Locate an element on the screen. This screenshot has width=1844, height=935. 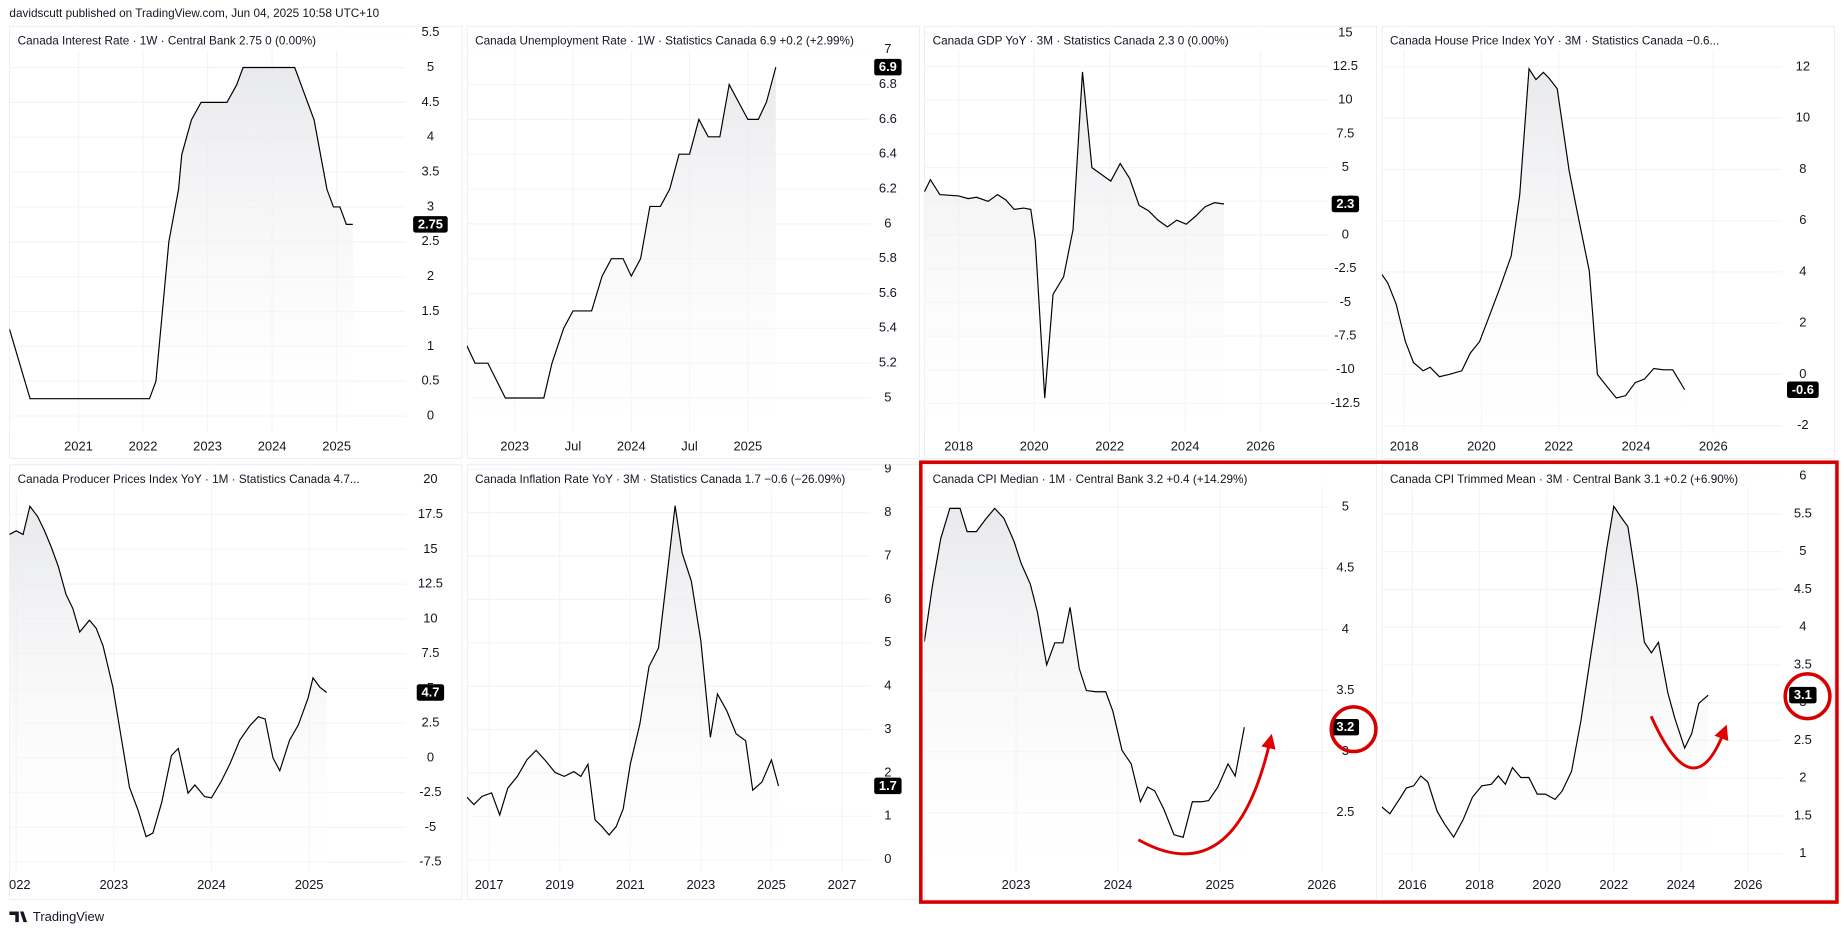
y-tick-label: 20 is located at coordinates (430, 478).